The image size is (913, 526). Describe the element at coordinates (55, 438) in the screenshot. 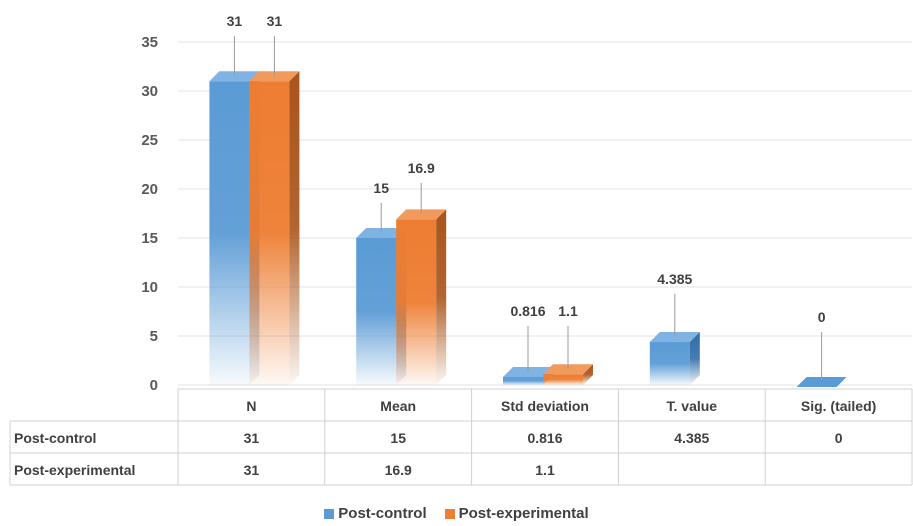

I see `table-row-header: Post-control` at that location.